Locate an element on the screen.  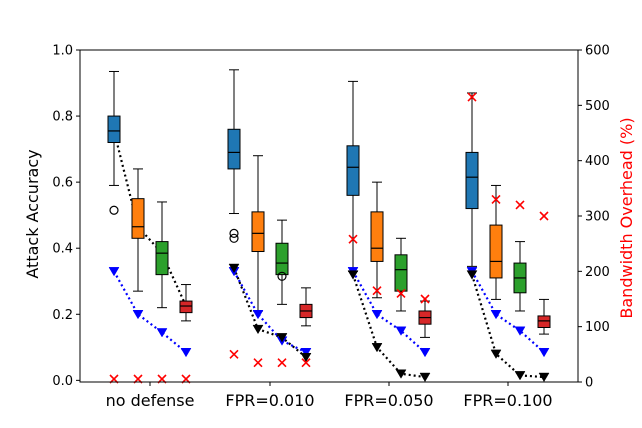
right-y-axis-label: Bandwidth Overhead (%) is located at coordinates (626, 217).